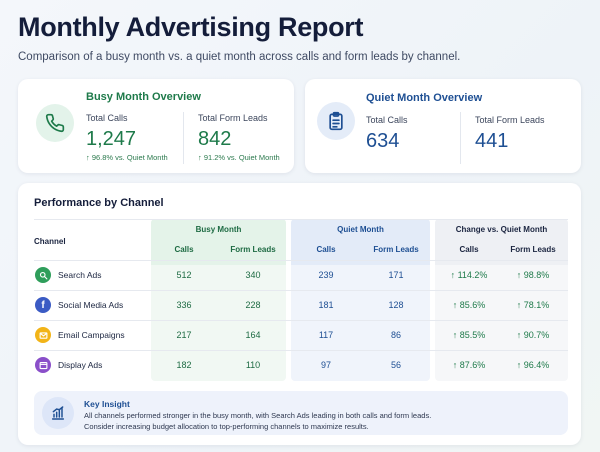 Image resolution: width=600 pixels, height=452 pixels. Describe the element at coordinates (253, 249) in the screenshot. I see `busy-leads-header: Form Leads` at that location.